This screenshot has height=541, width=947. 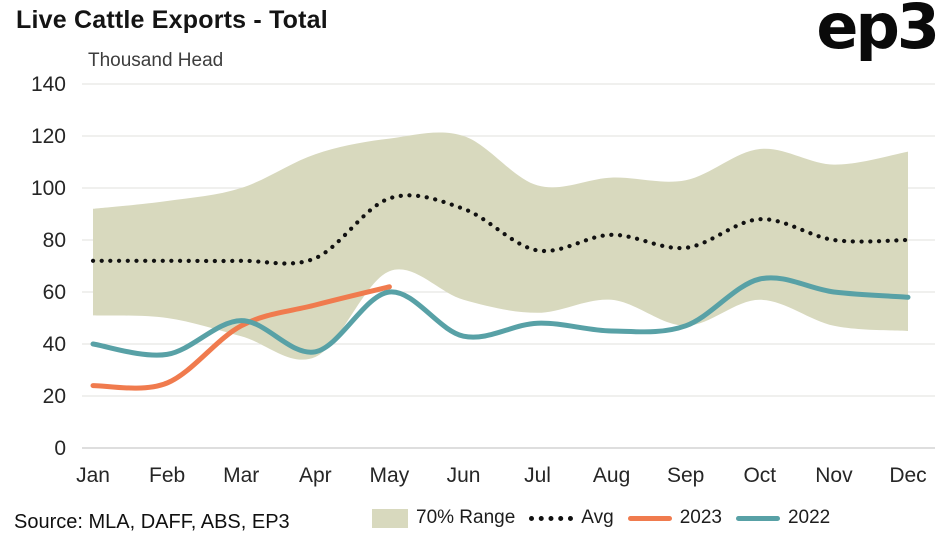 I want to click on legend: 70% Range Avg 2023 2022, so click(x=601, y=518).